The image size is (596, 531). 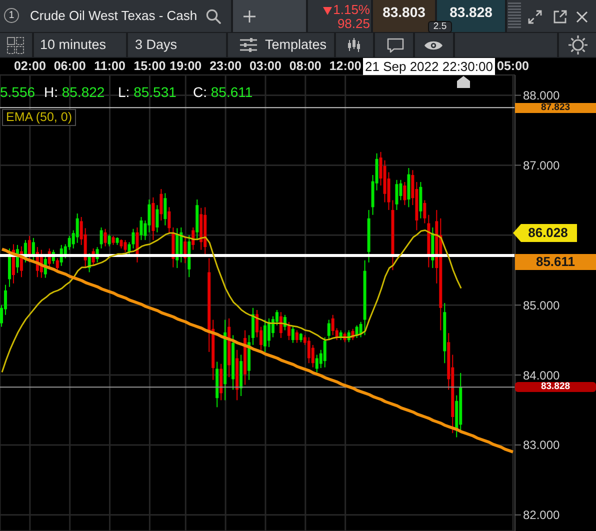 What do you see at coordinates (556, 261) in the screenshot?
I see `text: 85.611` at bounding box center [556, 261].